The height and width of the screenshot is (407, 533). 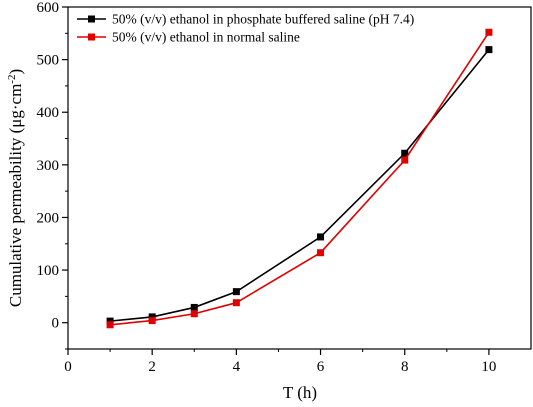 What do you see at coordinates (12, 79) in the screenshot?
I see `y-axis-title-superscript: -2` at bounding box center [12, 79].